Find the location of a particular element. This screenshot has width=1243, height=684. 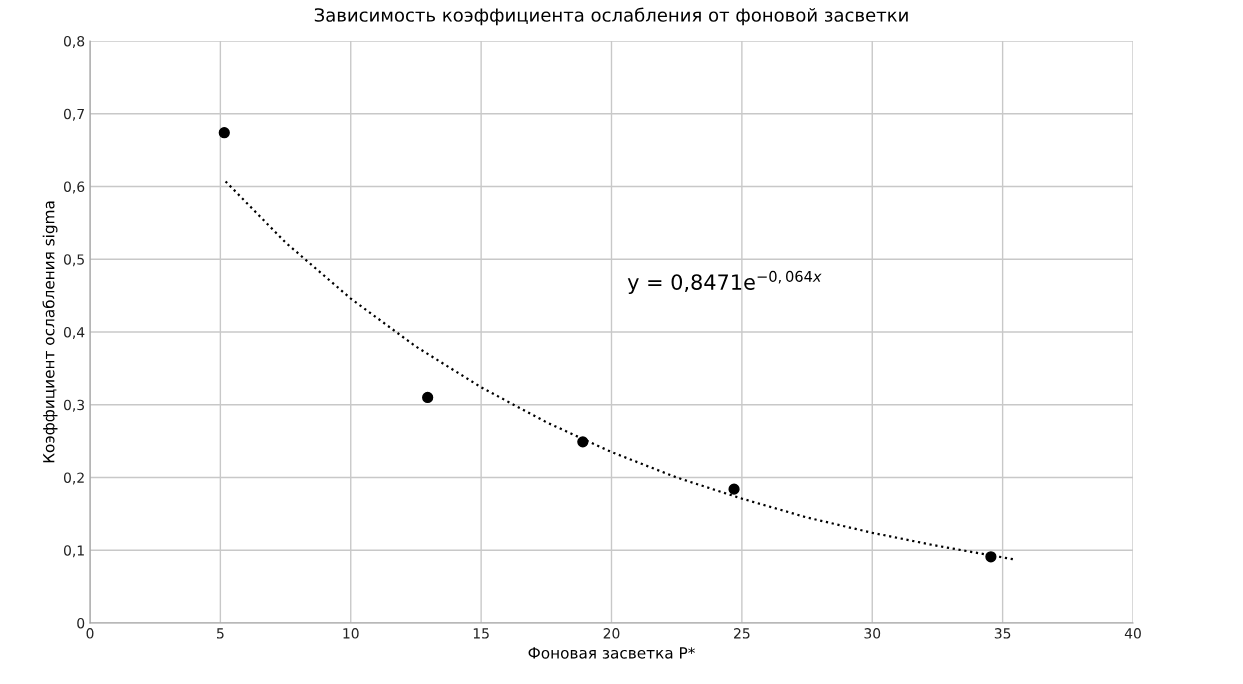

x-tick-label: 30 is located at coordinates (872, 633).